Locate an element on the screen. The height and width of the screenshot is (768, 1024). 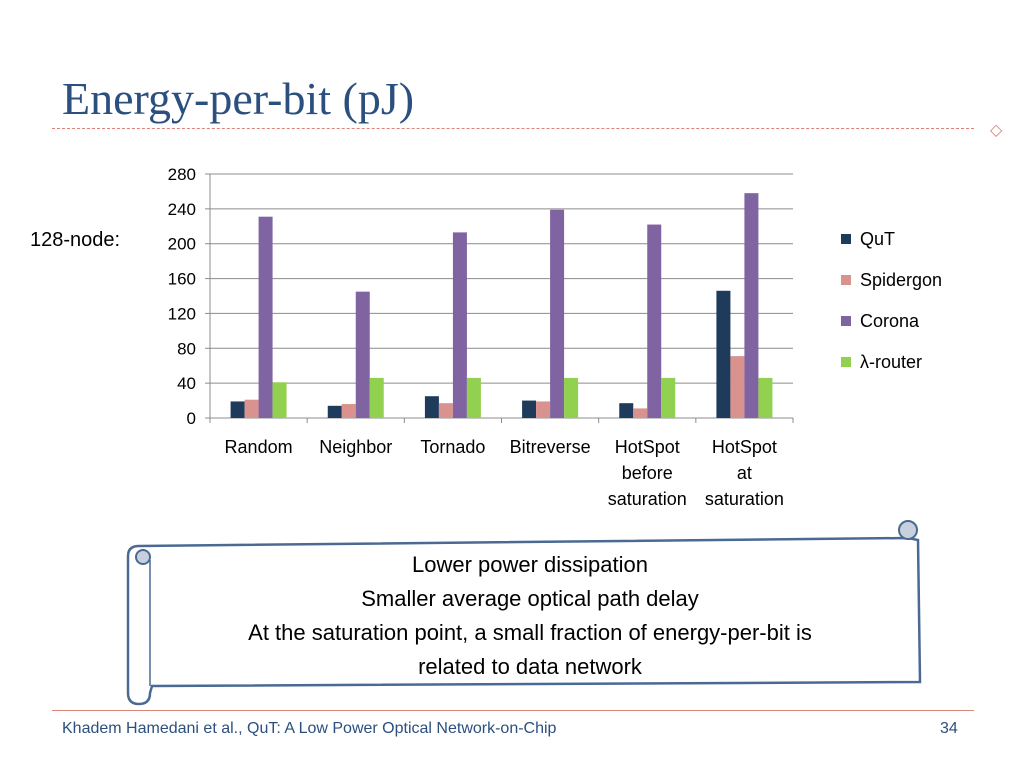
callout-line-2: Smaller average optical path delay is located at coordinates (530, 598).